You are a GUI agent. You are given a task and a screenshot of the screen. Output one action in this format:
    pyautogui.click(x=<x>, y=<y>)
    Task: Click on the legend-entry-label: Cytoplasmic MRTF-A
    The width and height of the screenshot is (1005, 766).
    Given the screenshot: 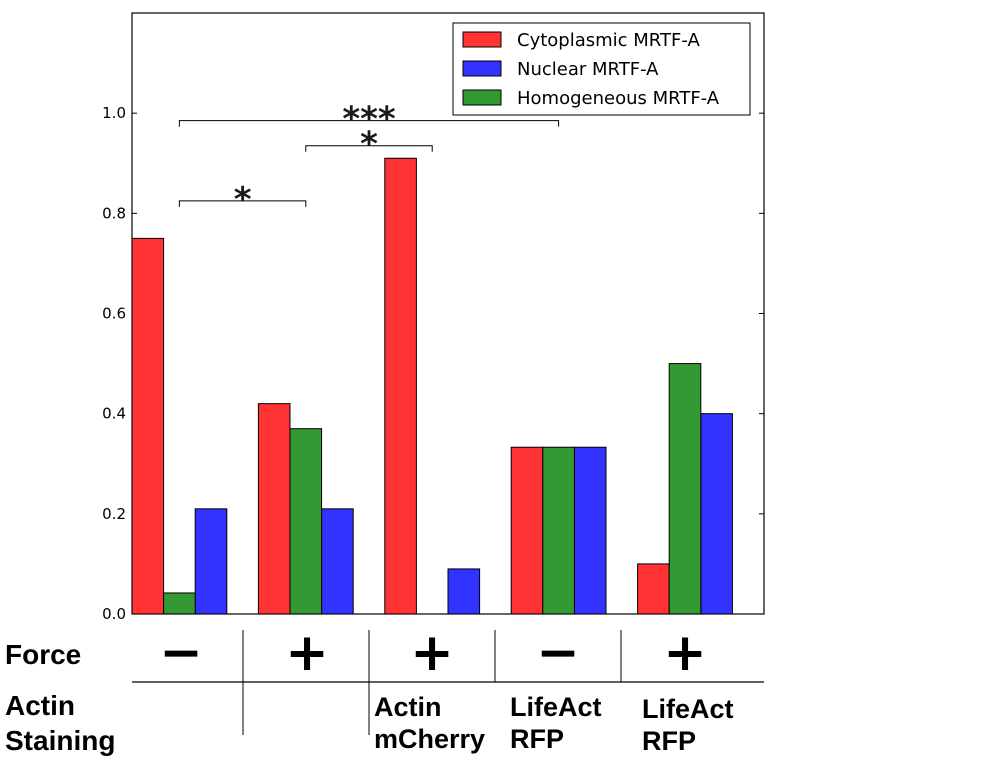 What is the action you would take?
    pyautogui.click(x=608, y=40)
    